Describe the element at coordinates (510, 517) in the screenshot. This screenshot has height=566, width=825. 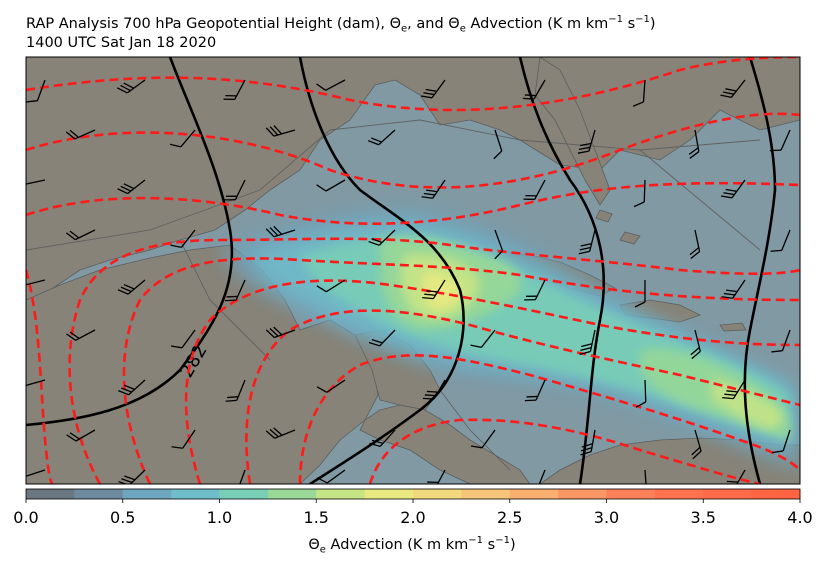
I see `colorbar-tick-label: 2.5` at that location.